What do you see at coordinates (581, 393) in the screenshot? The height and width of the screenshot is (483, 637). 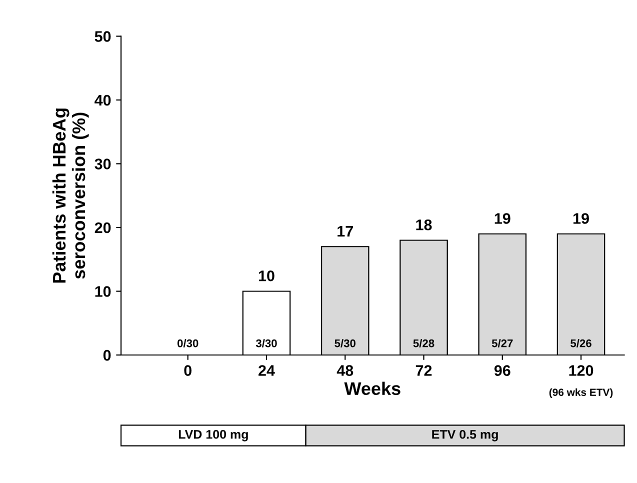 I see `text: (96 wks ETV)` at bounding box center [581, 393].